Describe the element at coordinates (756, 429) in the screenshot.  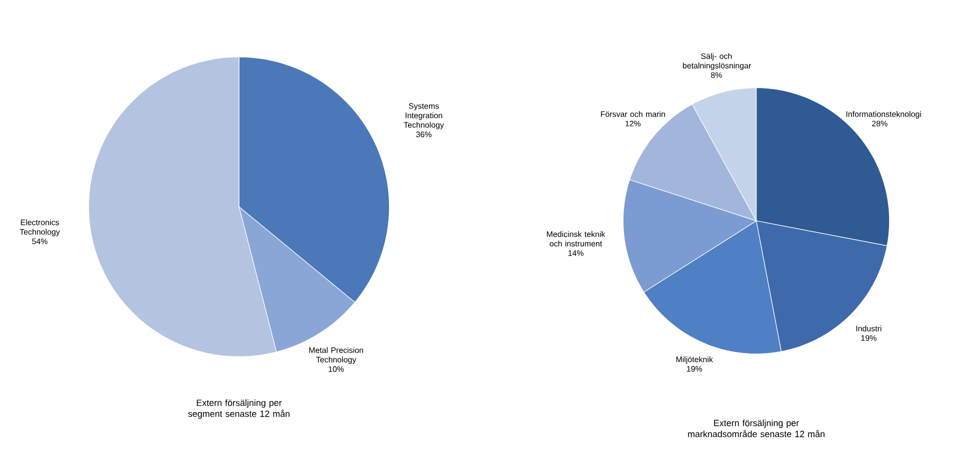
I see `text: Extern försäljning per marknadsområde senaste 12 mån` at that location.